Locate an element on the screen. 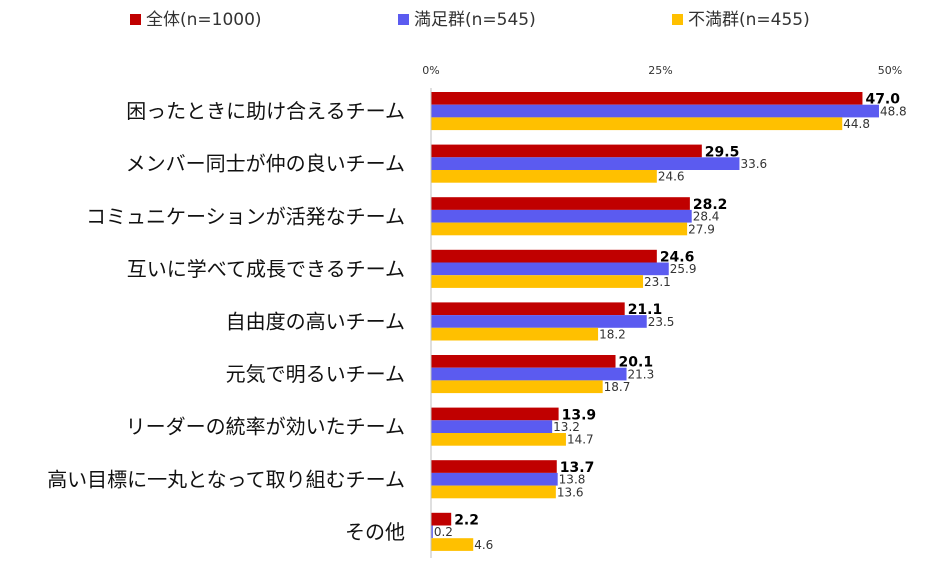 The image size is (940, 585). x-axis-ticks: 0% 25% 50% is located at coordinates (662, 70).